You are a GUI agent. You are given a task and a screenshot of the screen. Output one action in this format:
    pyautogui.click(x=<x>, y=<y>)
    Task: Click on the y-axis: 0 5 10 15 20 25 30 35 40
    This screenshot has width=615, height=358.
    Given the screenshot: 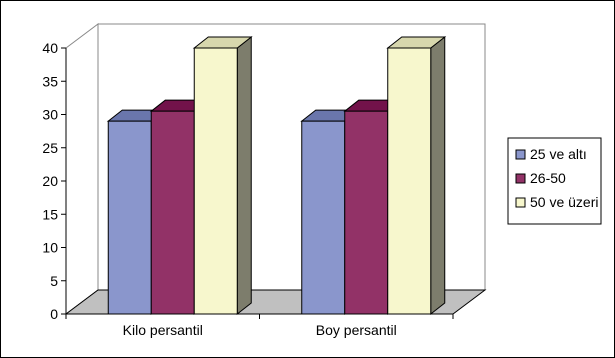 What is the action you would take?
    pyautogui.click(x=54, y=181)
    